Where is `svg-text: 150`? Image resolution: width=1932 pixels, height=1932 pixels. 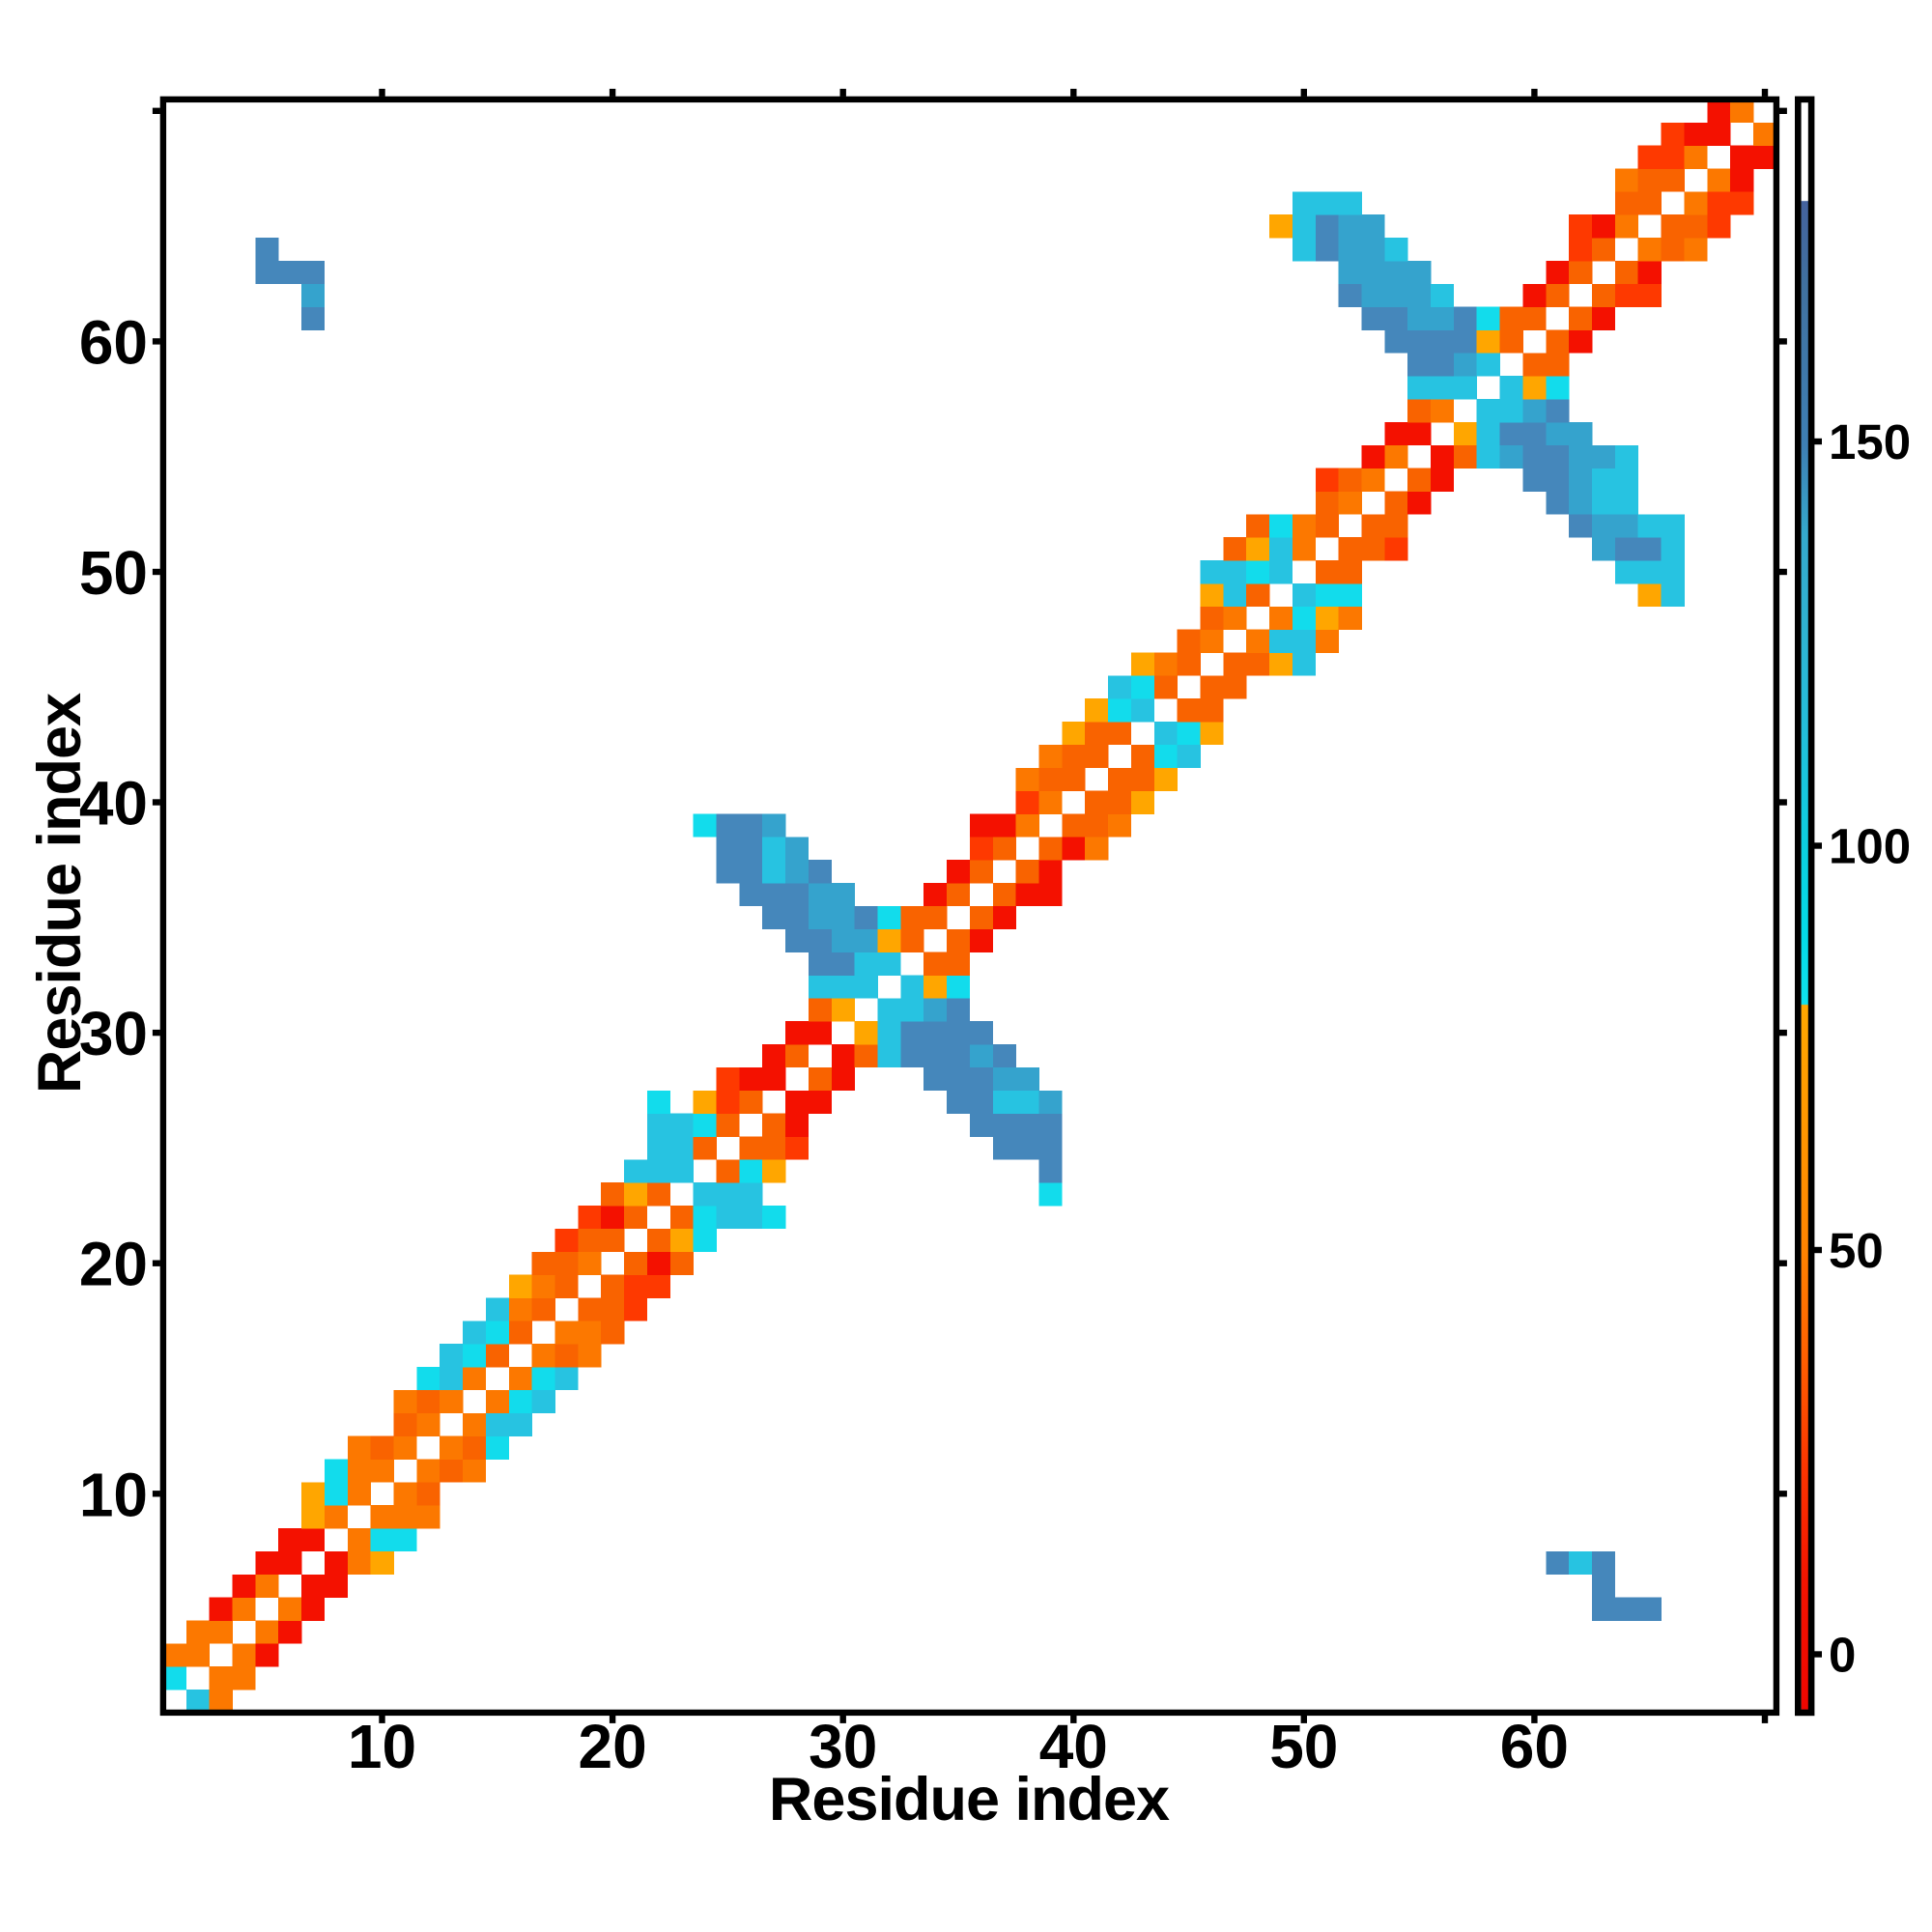
svg-text: 150 is located at coordinates (1870, 441).